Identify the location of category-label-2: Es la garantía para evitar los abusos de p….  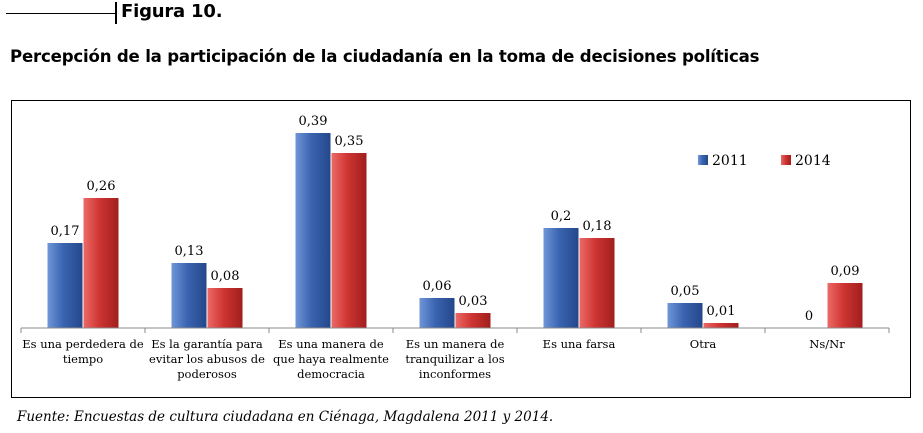
(207, 359).